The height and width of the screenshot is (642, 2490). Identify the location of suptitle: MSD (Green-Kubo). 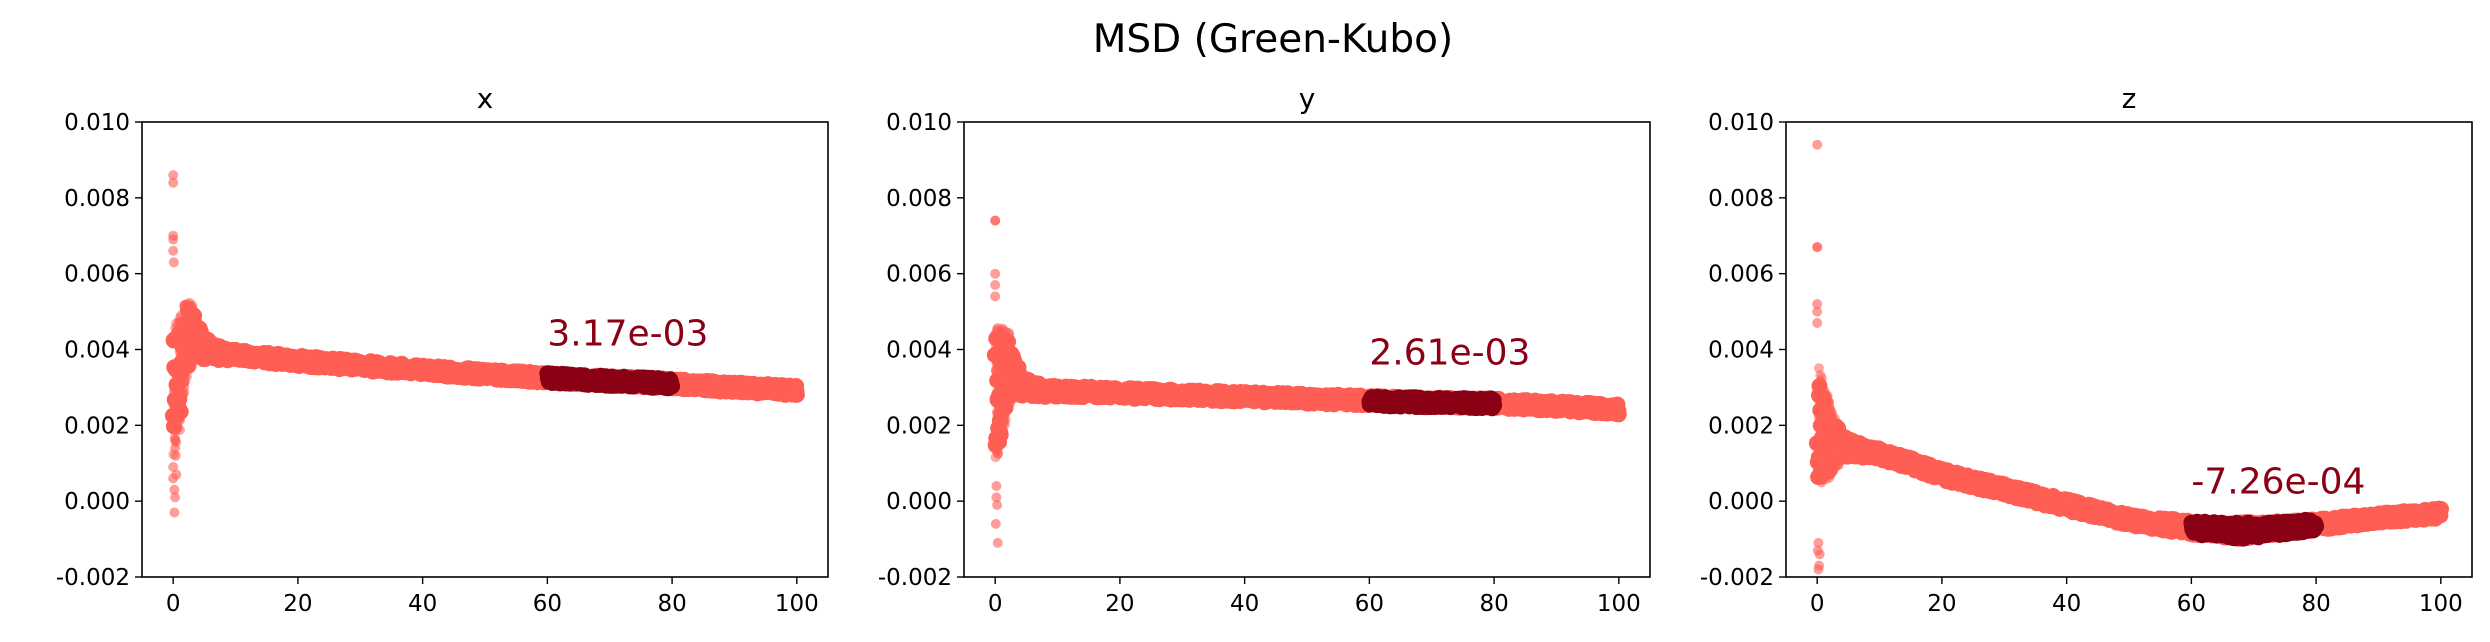
(1273, 39).